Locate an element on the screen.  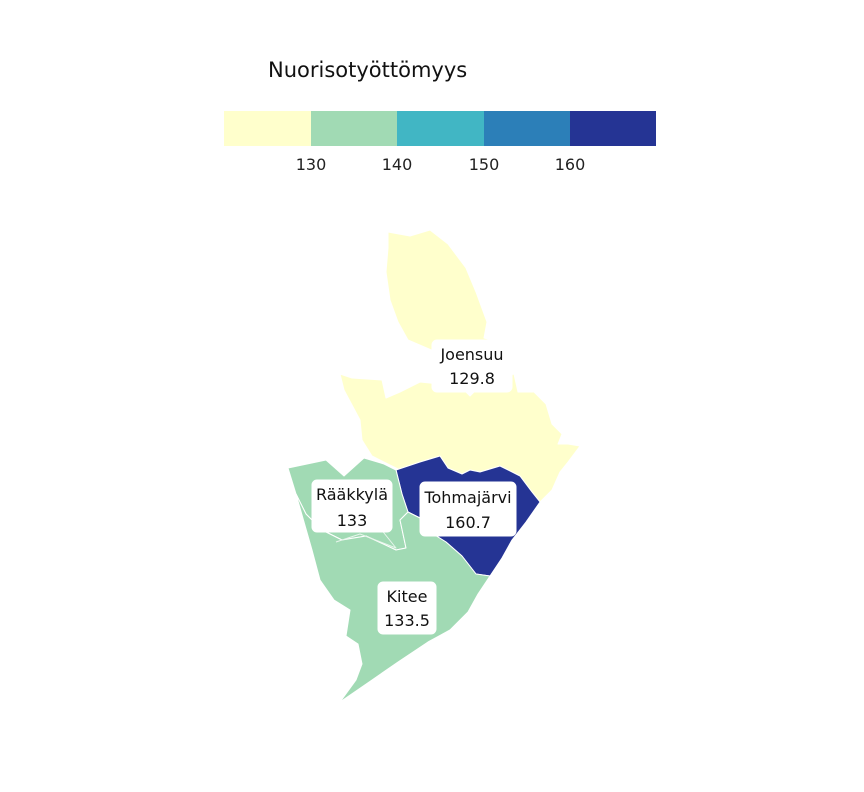
legend-tick-130: 130 is located at coordinates (311, 164).